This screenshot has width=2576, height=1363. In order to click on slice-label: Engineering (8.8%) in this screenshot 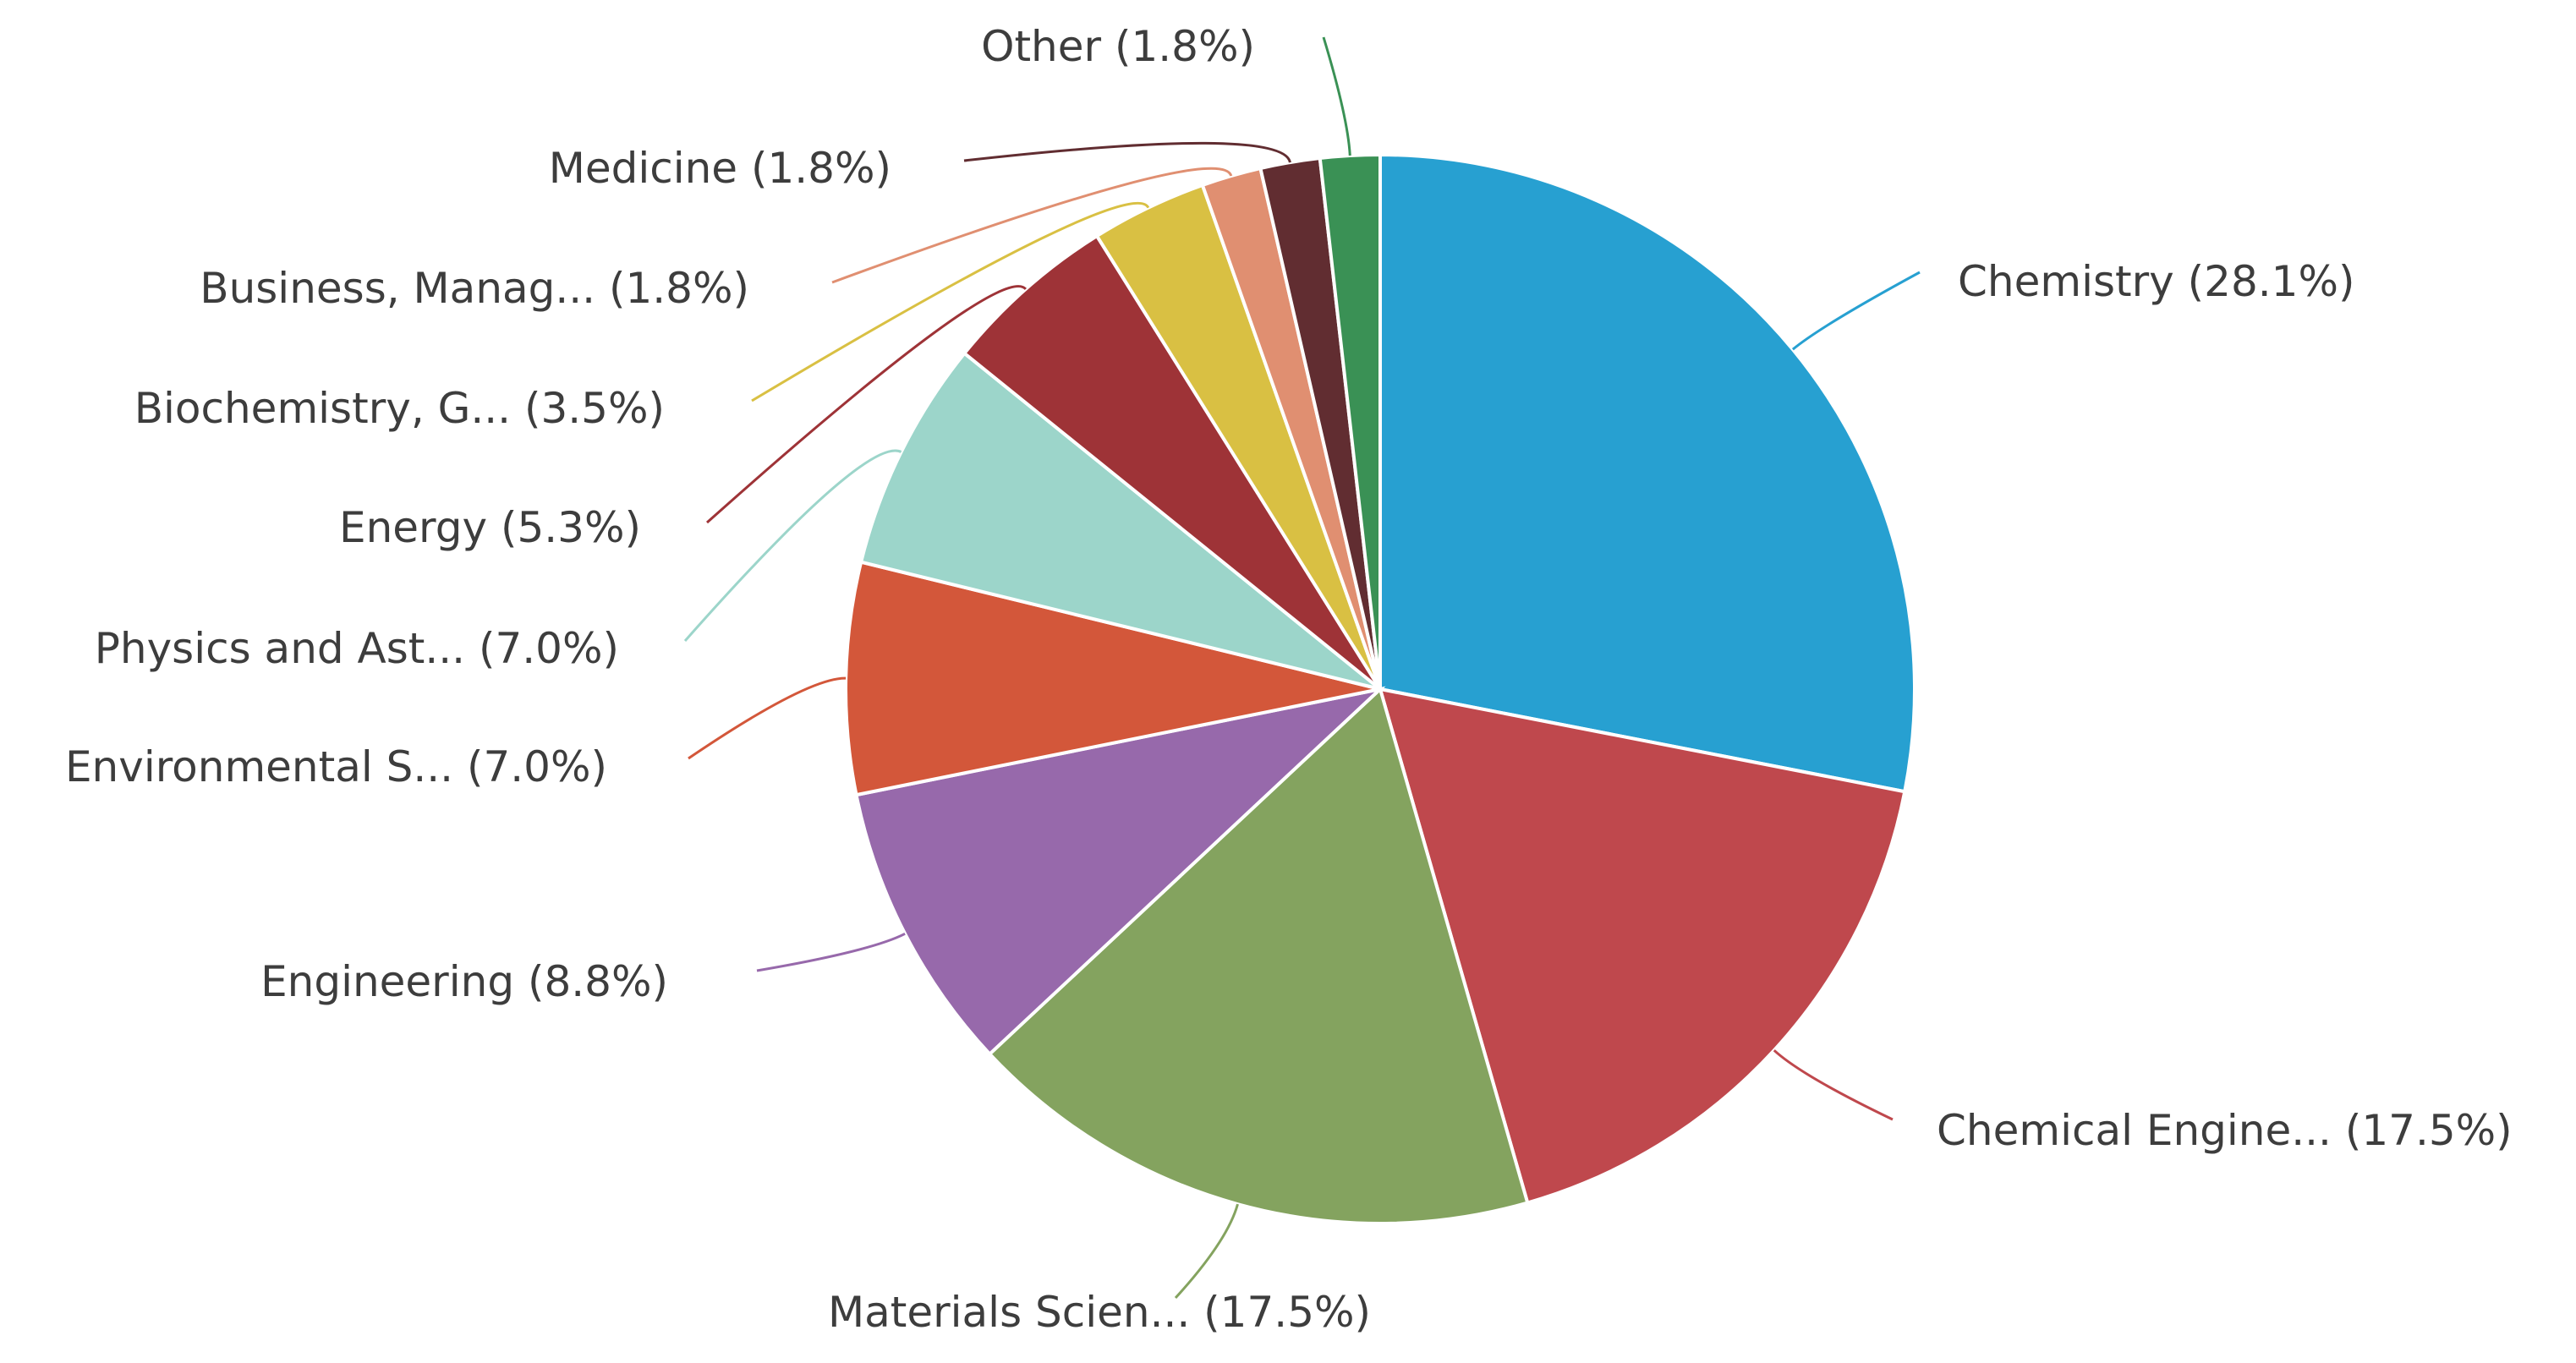, I will do `click(464, 981)`.